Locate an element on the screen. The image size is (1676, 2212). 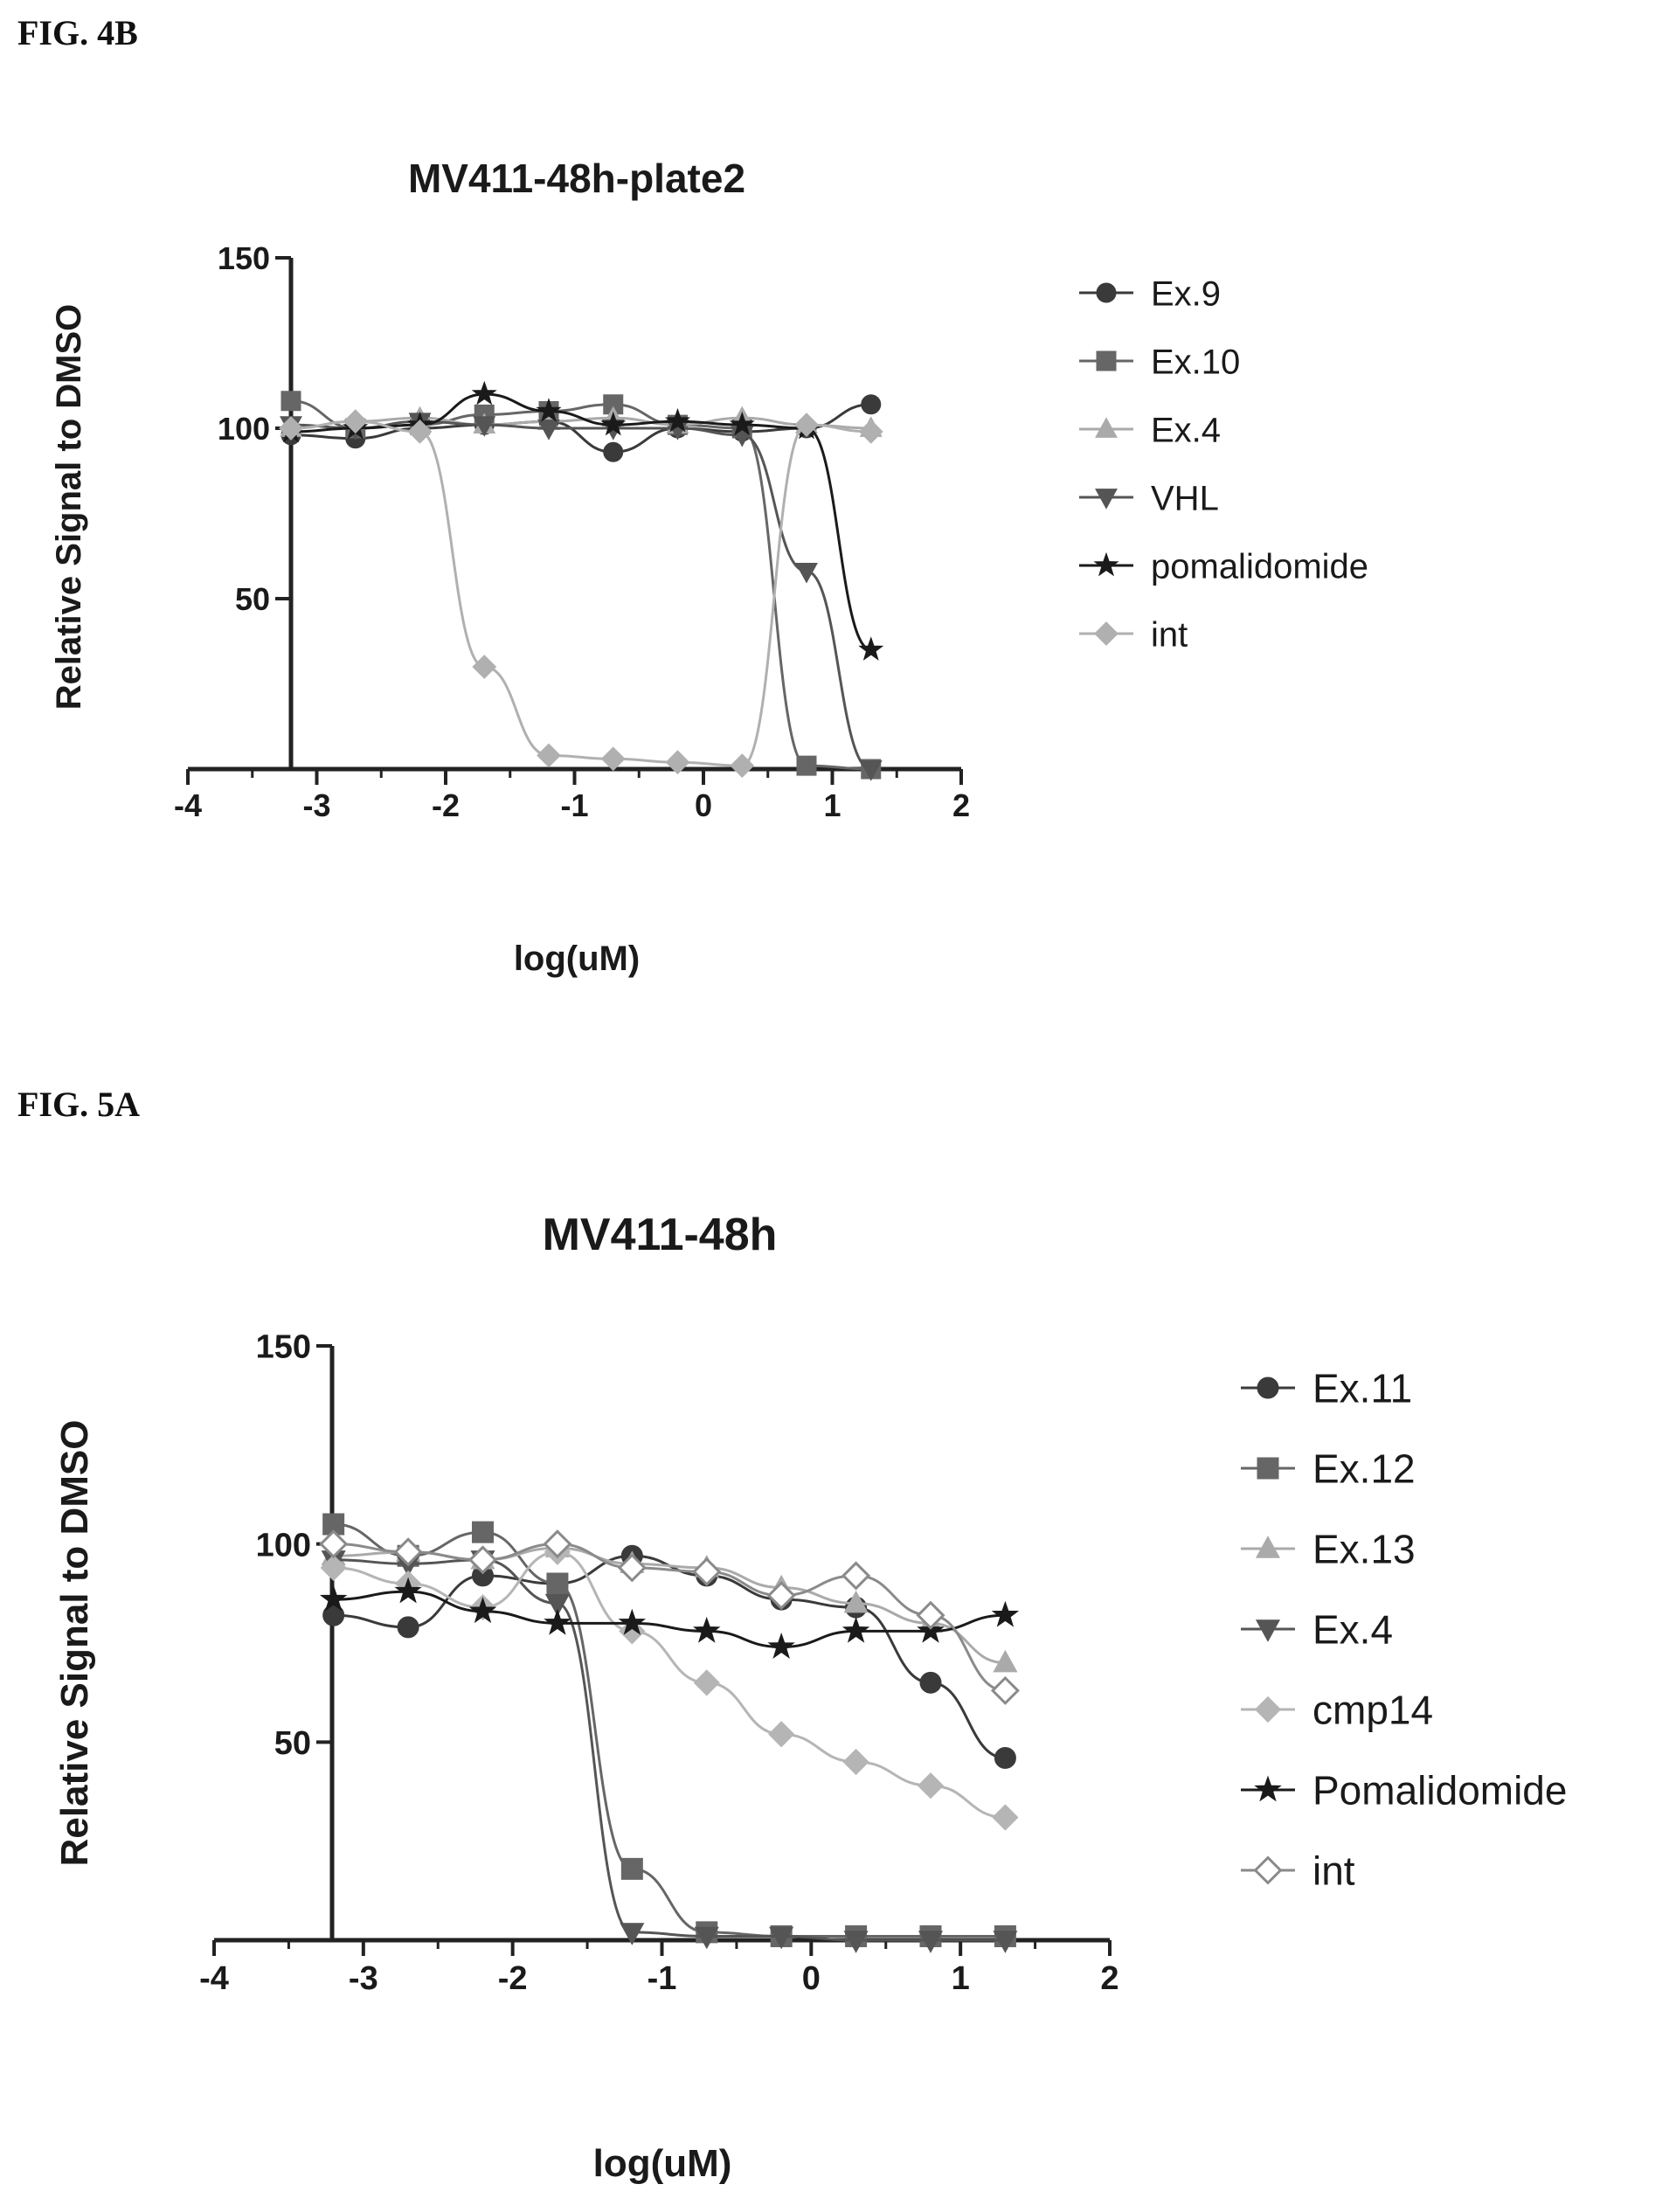
figure-label-4b: FIG. 4B is located at coordinates (78, 32).